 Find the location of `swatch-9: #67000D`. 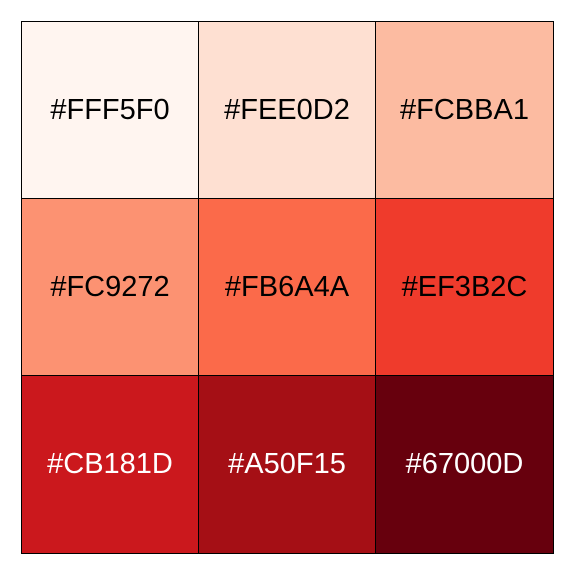

swatch-9: #67000D is located at coordinates (464, 464).